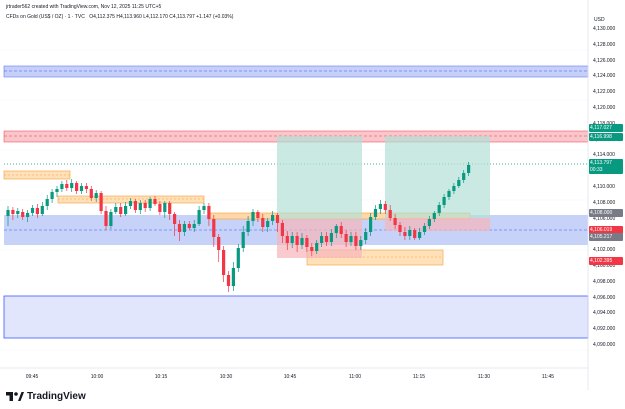 The height and width of the screenshot is (409, 625). I want to click on time-tick: 10:15, so click(161, 377).